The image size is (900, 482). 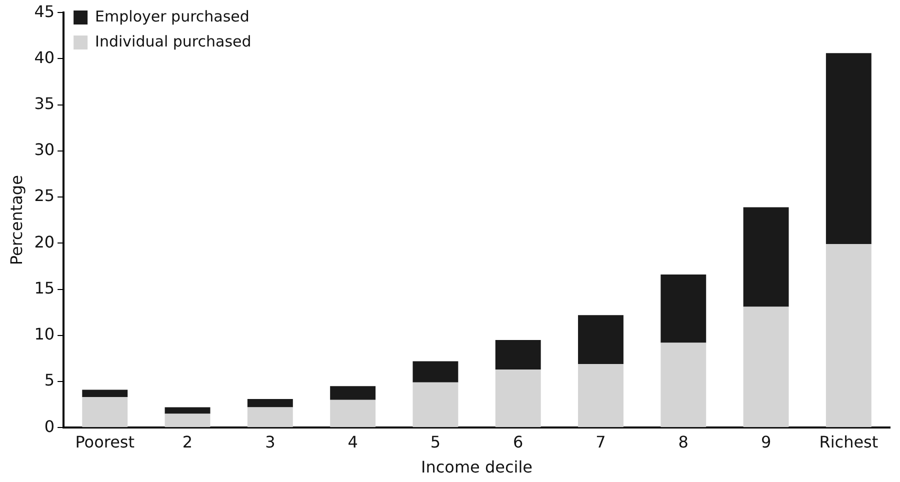 I want to click on legend-label: Employer purchased, so click(x=172, y=16).